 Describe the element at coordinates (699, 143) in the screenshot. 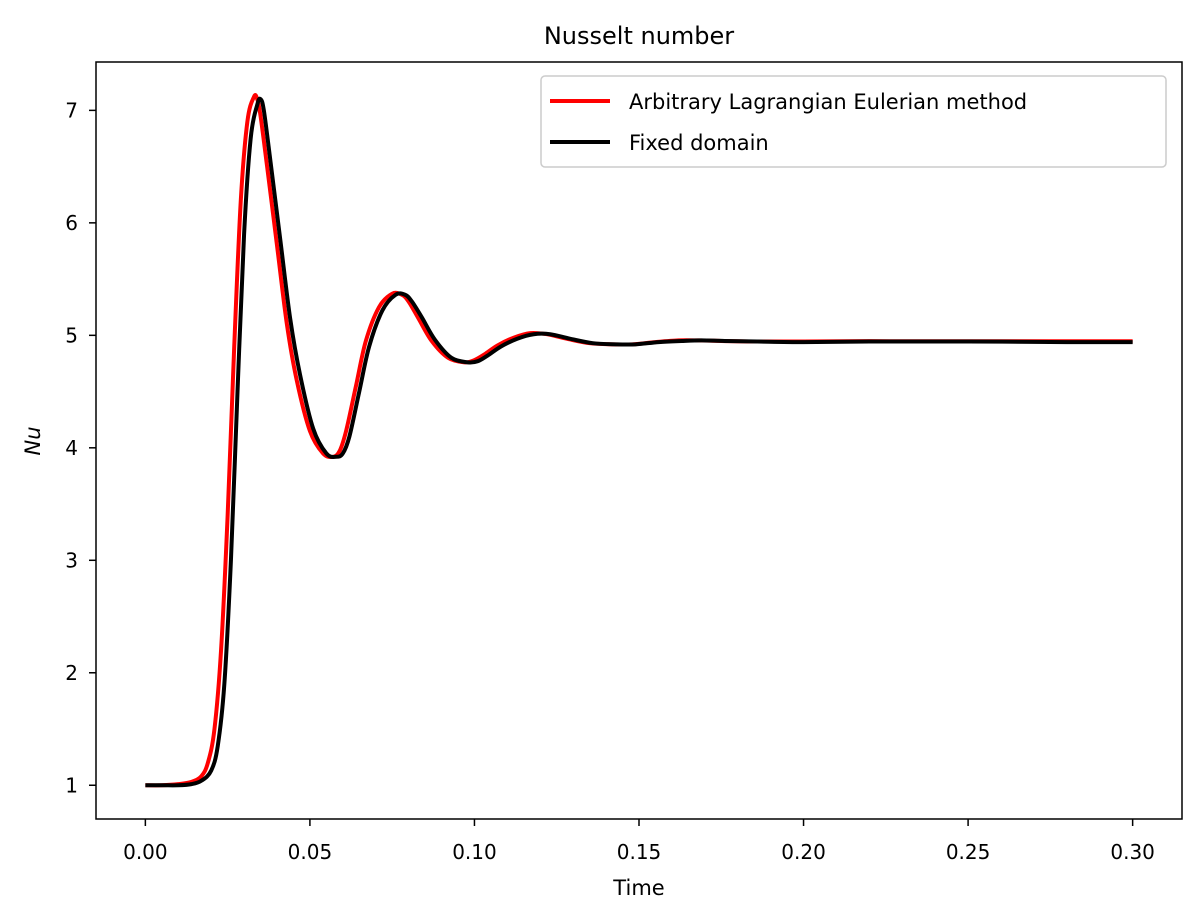

I see `legend-label-fixed: Fixed domain` at that location.